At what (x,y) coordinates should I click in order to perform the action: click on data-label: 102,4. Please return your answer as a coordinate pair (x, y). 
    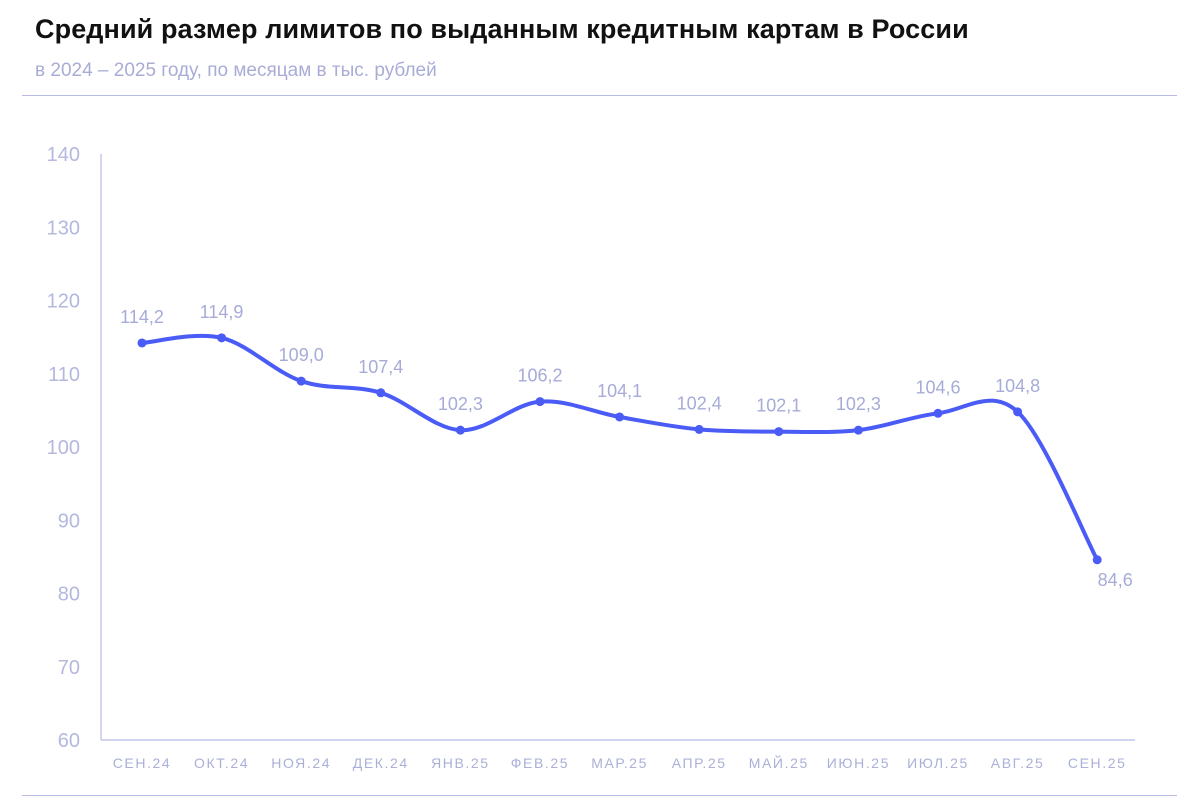
    Looking at the image, I should click on (699, 403).